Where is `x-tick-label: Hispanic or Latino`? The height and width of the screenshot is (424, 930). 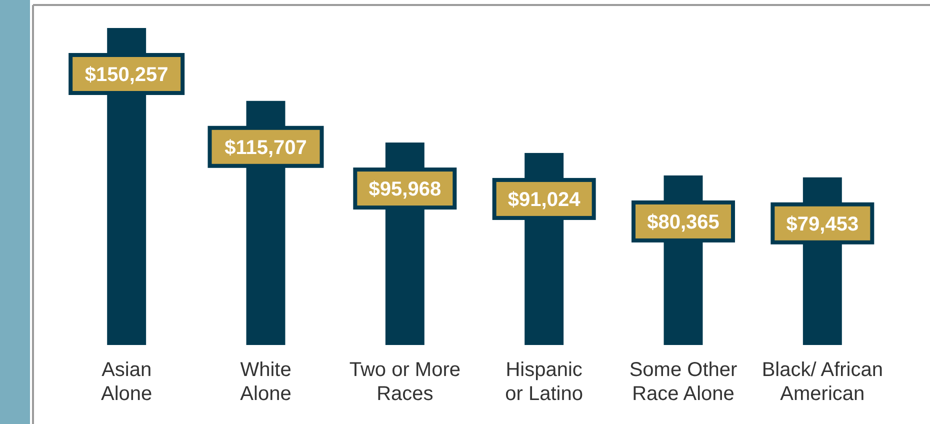
x-tick-label: Hispanic or Latino is located at coordinates (544, 382).